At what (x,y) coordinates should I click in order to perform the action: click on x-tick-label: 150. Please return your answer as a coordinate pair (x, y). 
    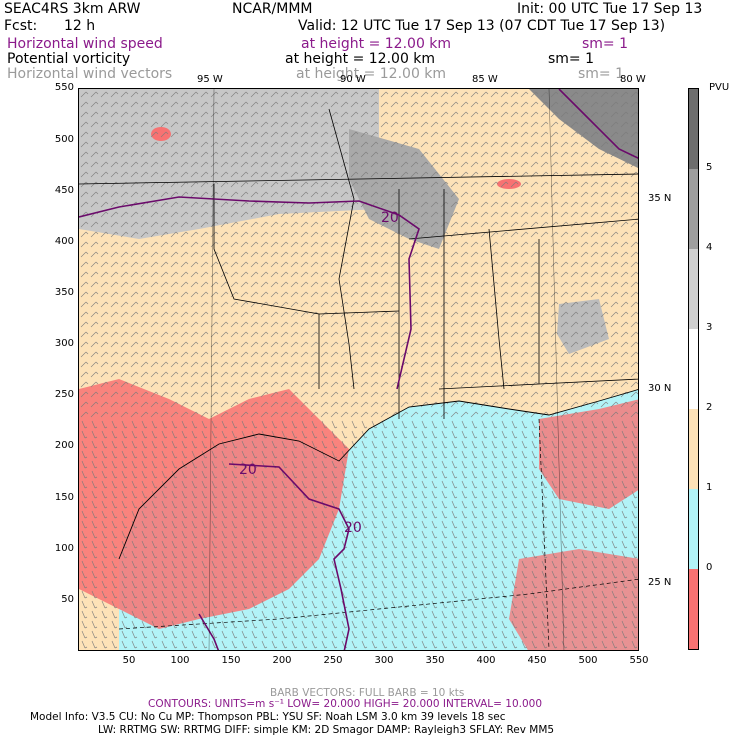
    Looking at the image, I should click on (231, 660).